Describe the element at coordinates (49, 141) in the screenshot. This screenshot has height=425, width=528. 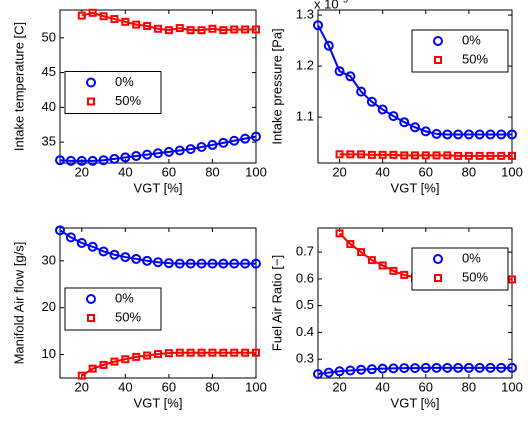
I see `y-tick-label: 35` at that location.